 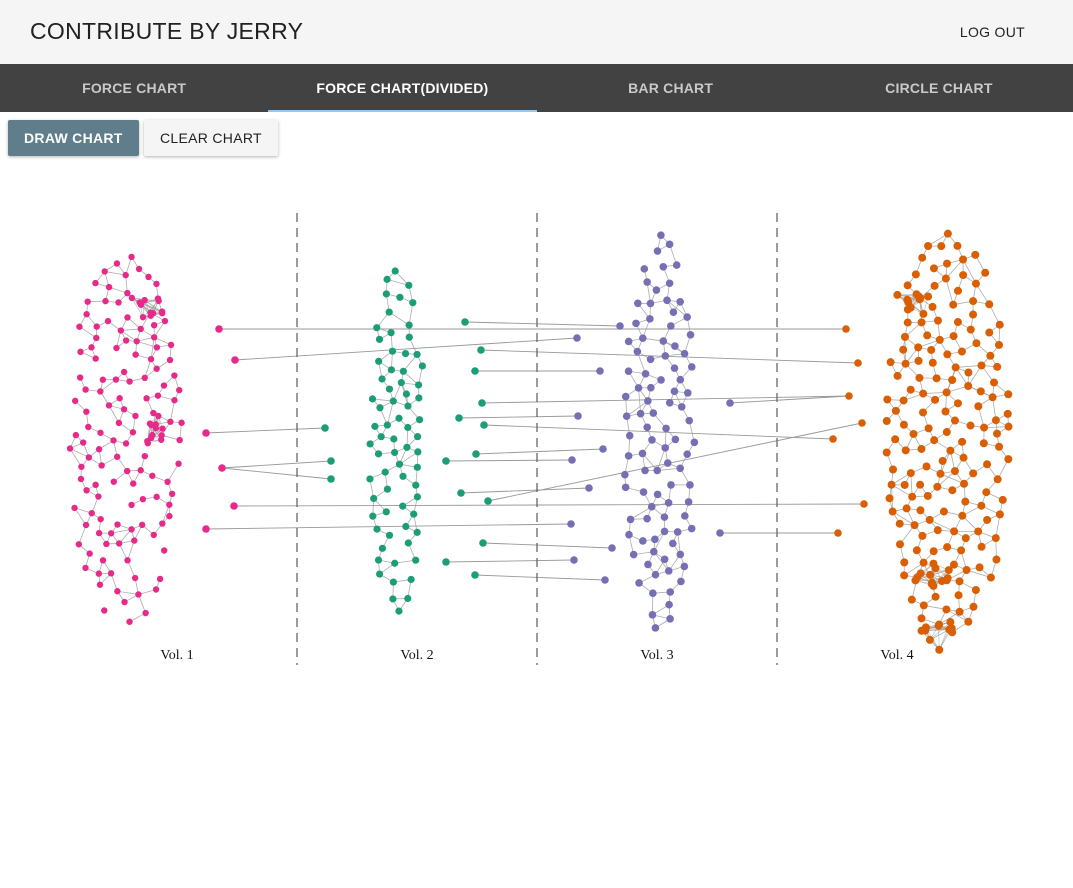 I want to click on tab-force-chart-divided: FORCE CHART(DIVIDED), so click(x=402, y=88).